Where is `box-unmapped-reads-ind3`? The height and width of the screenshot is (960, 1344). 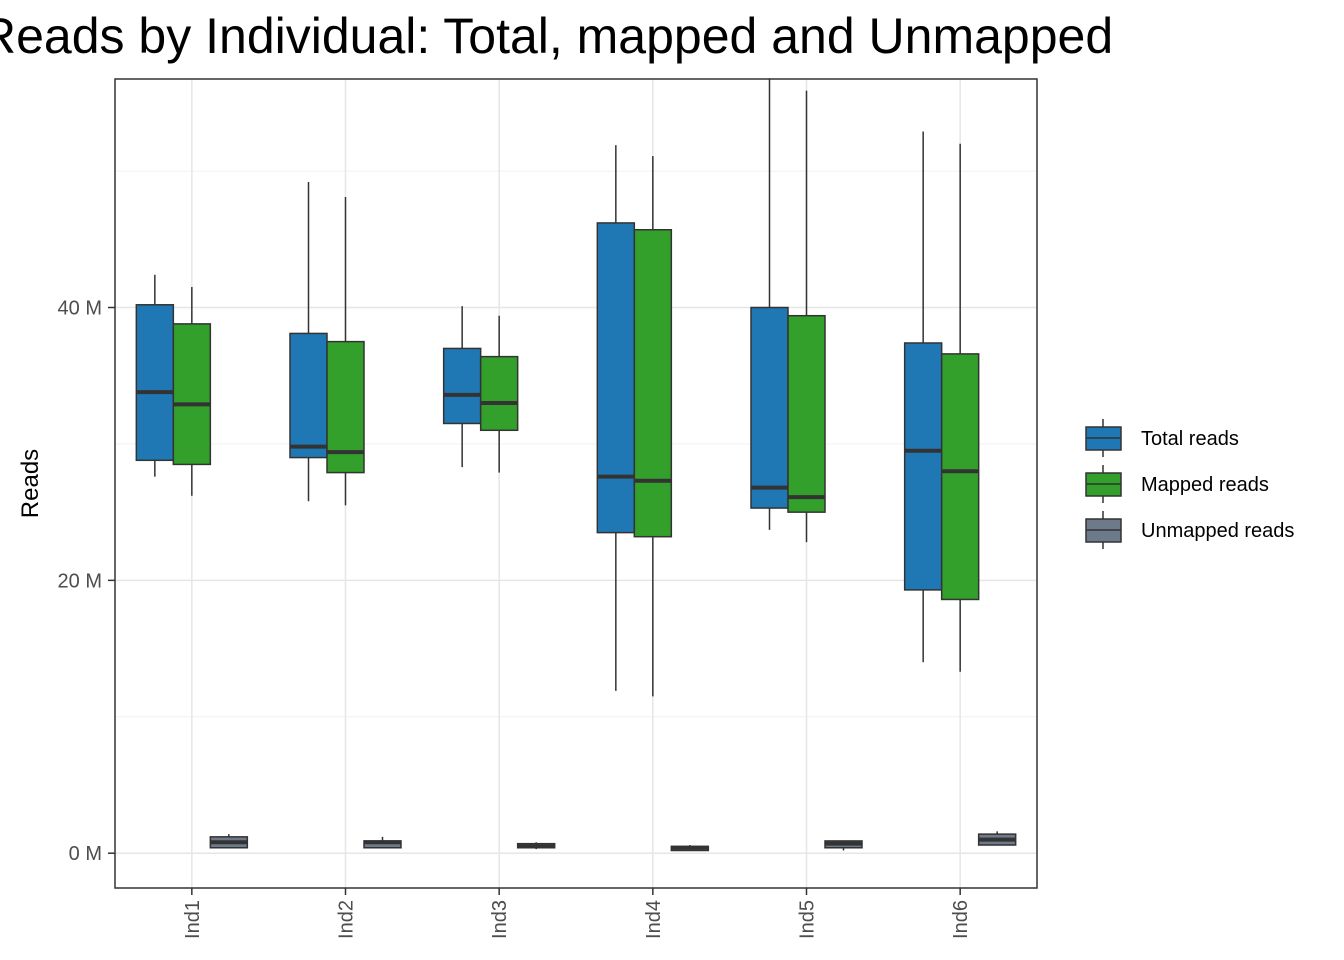 box-unmapped-reads-ind3 is located at coordinates (536, 846).